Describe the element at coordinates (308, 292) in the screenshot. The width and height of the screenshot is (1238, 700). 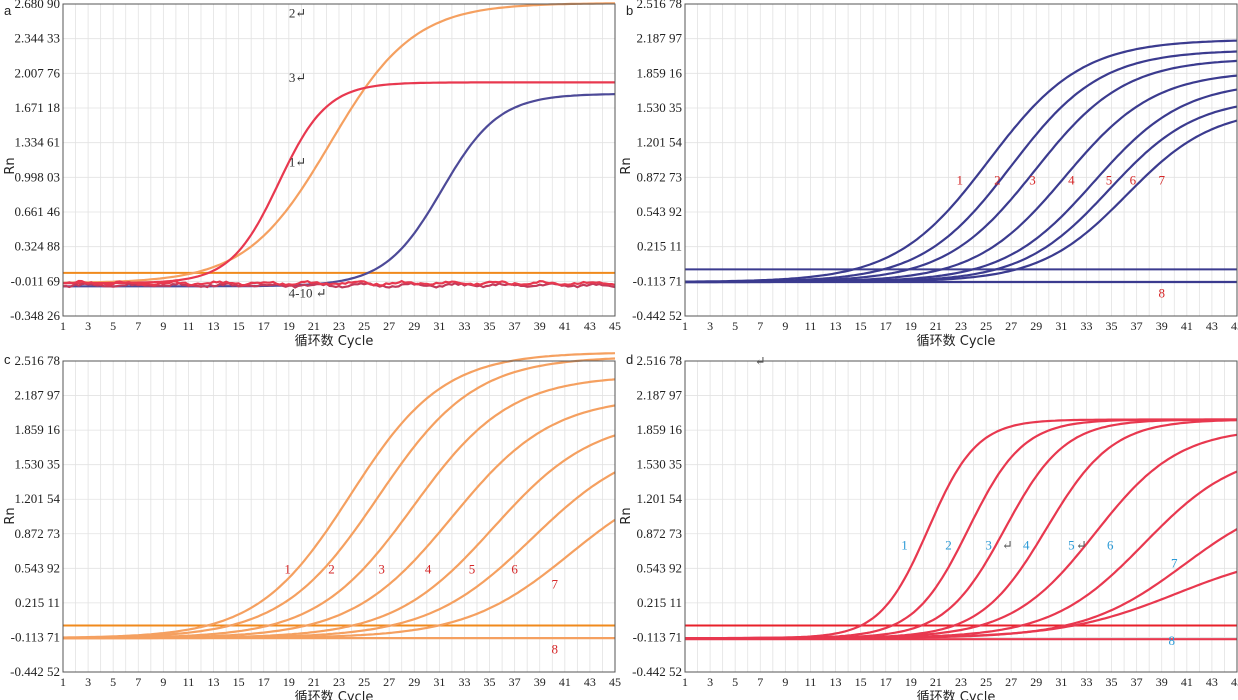
I see `curve-annotation: 4-10 ↵` at that location.